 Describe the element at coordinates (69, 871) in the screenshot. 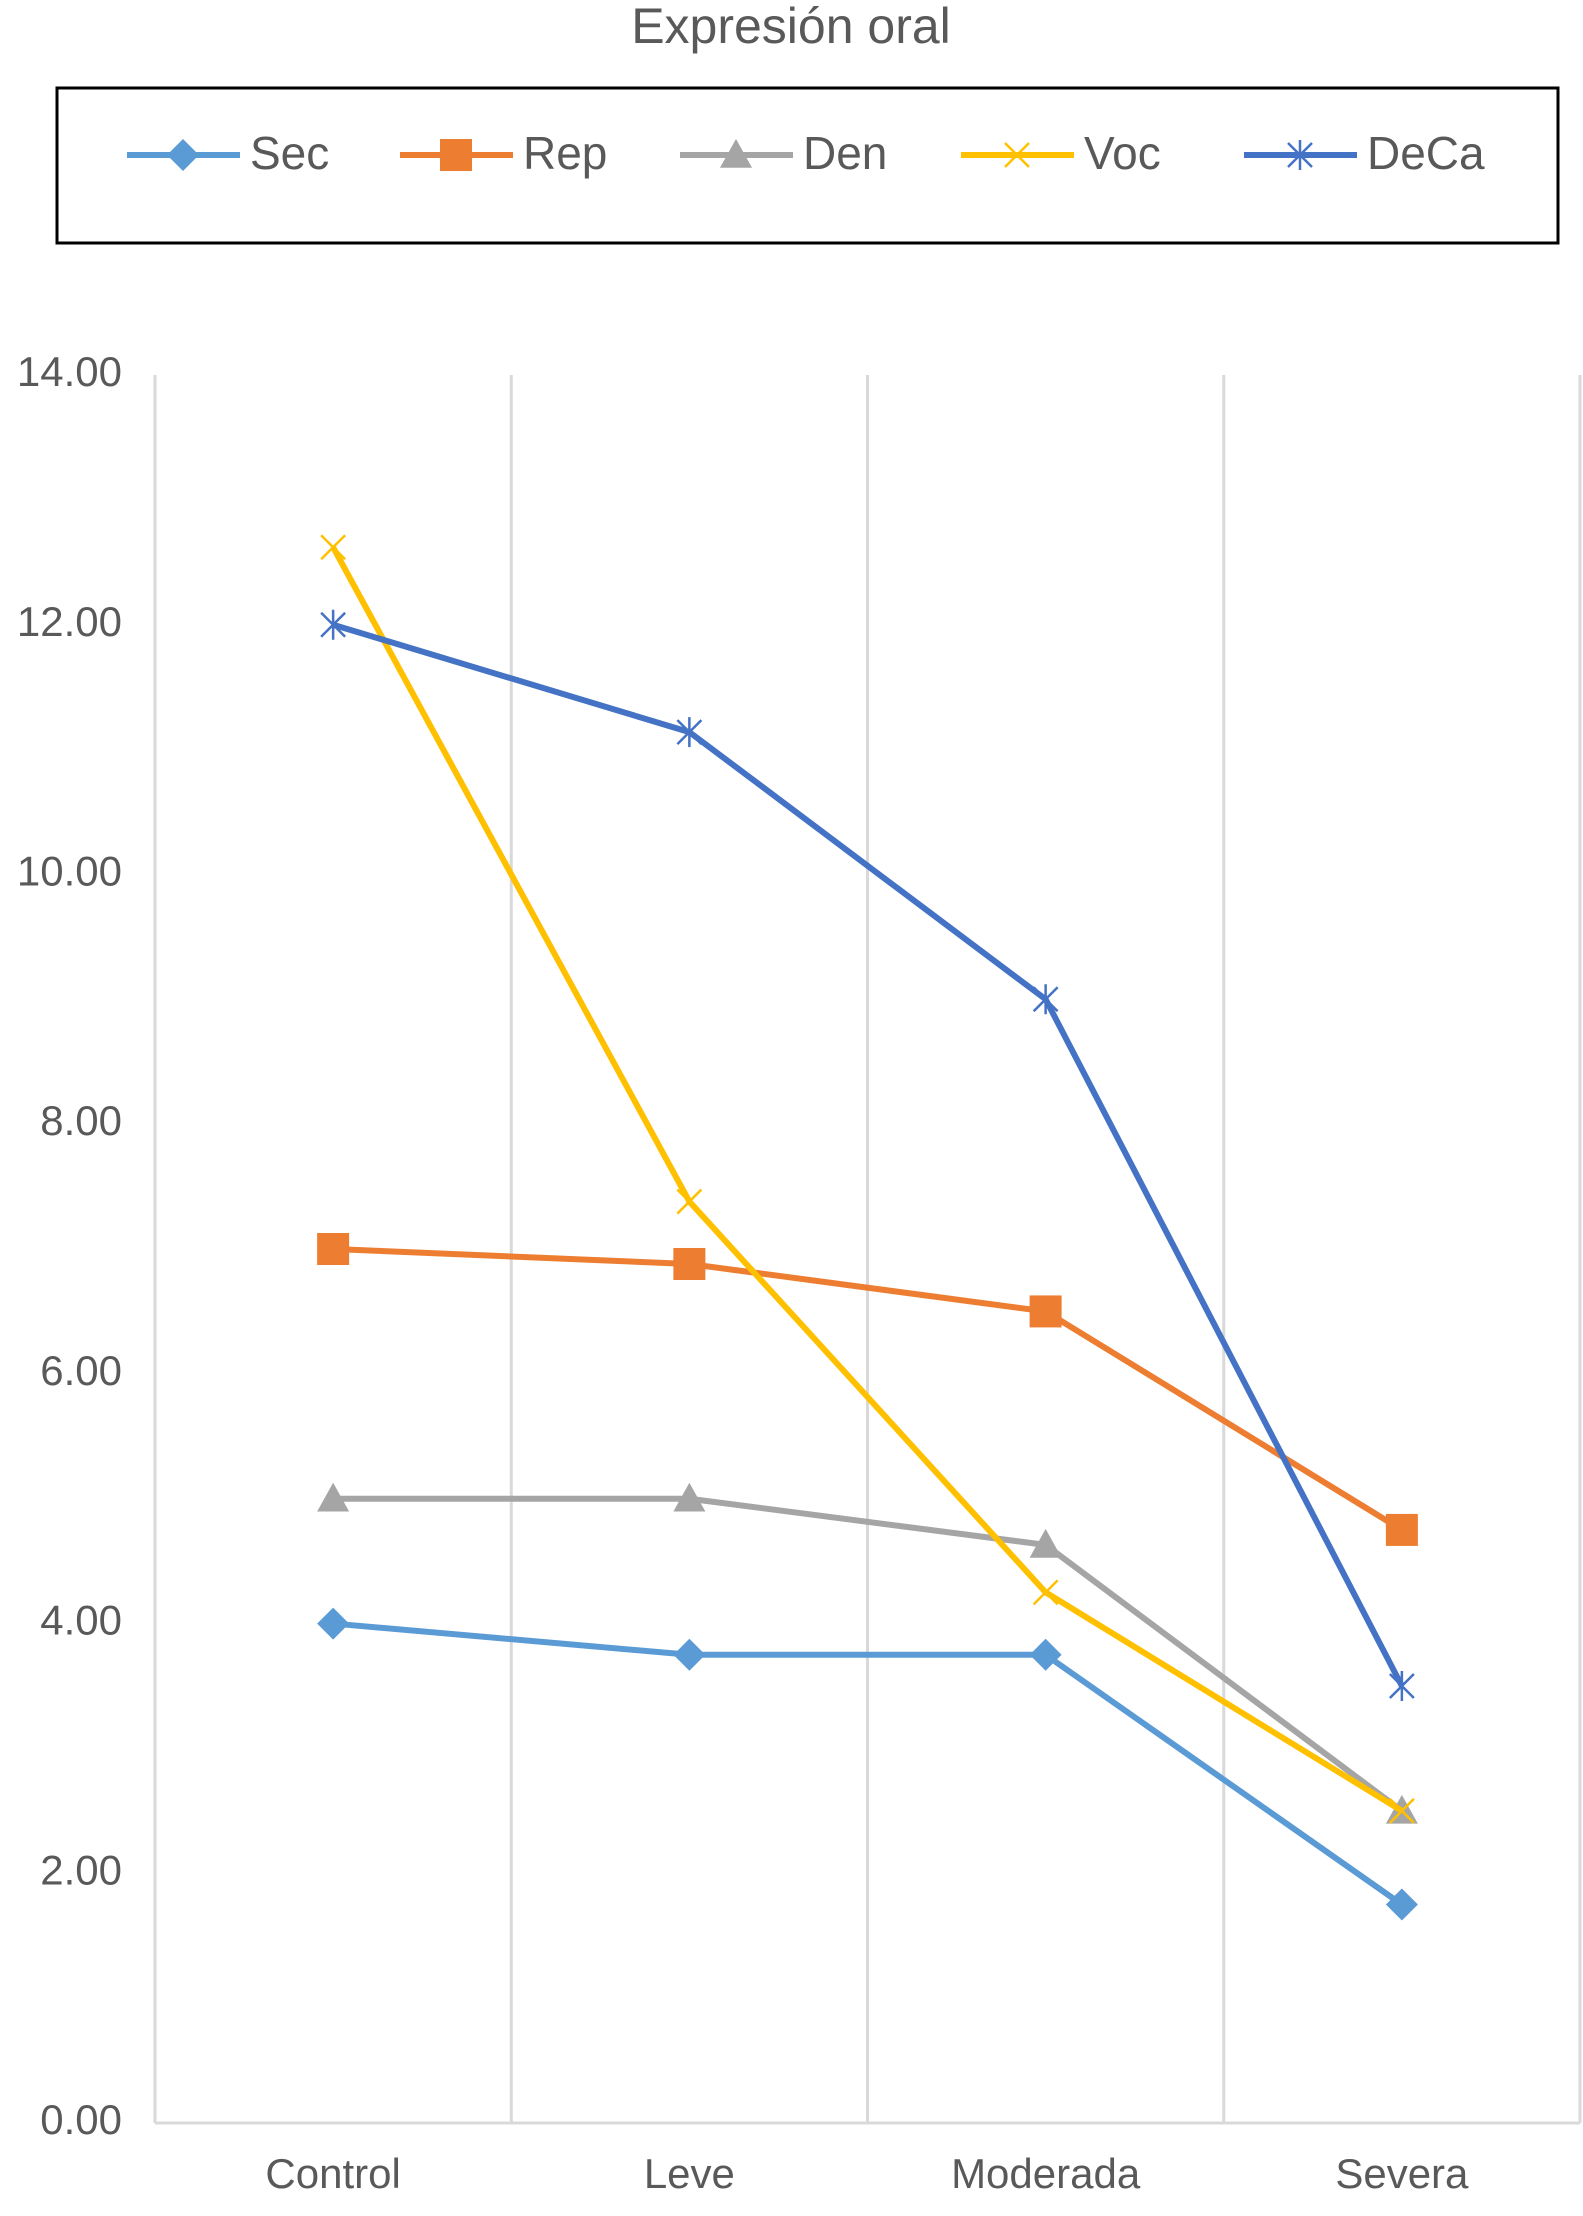

I see `y-tick-label: 10.00` at that location.